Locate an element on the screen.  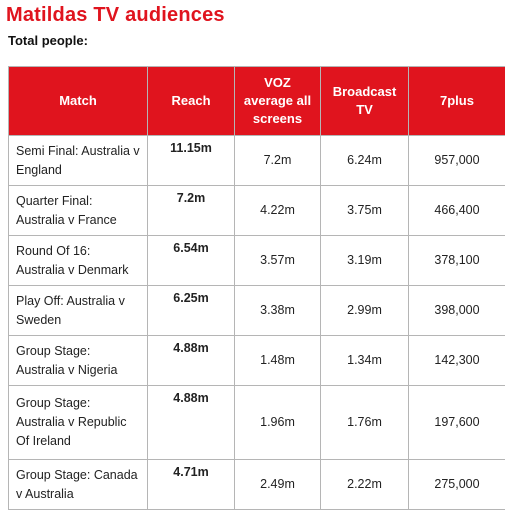
header-broadcast: Broadcast TV is located at coordinates (365, 101).